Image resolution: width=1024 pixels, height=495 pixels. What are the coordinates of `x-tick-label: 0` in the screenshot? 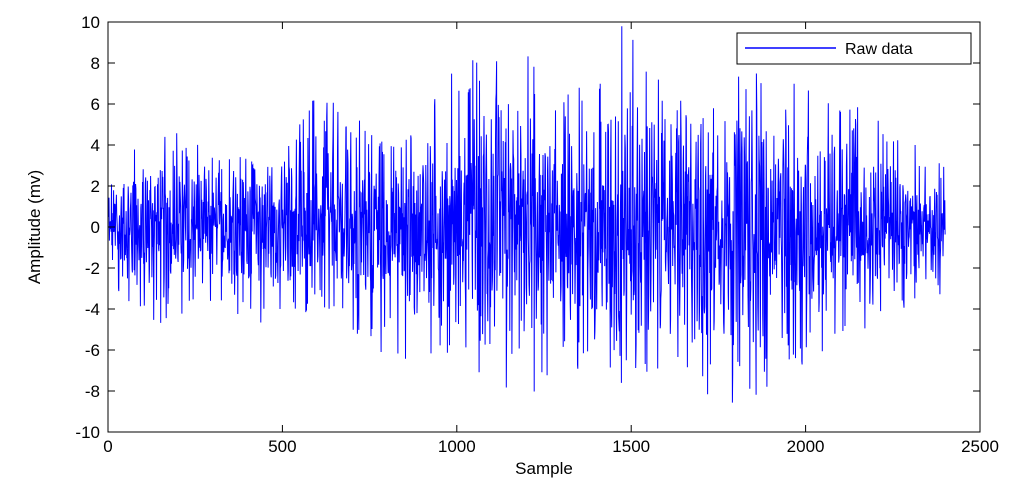 It's located at (107, 446).